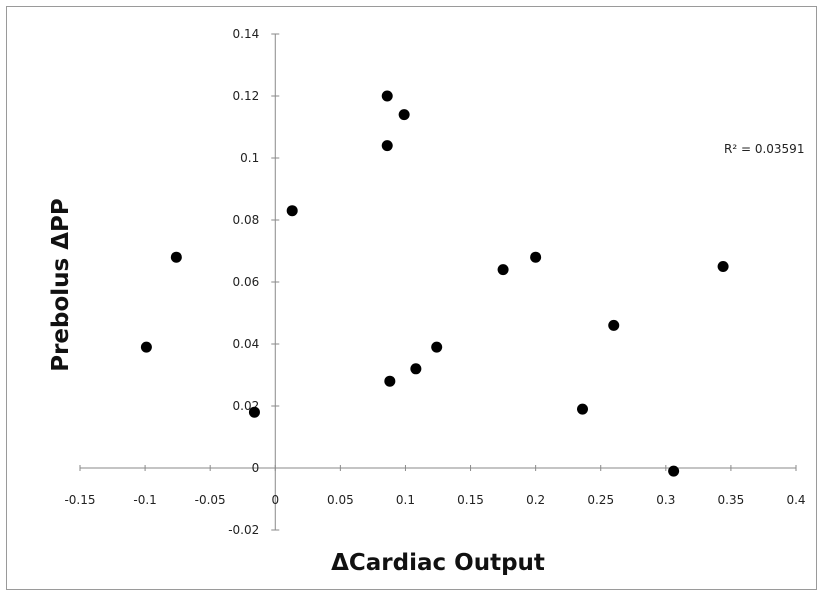 The width and height of the screenshot is (825, 596). I want to click on x-tick-label: 0, so click(275, 500).